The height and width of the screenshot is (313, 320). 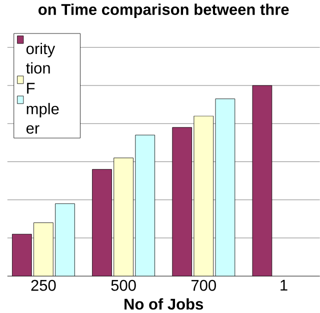 What do you see at coordinates (43, 285) in the screenshot?
I see `x-tick-label: 250` at bounding box center [43, 285].